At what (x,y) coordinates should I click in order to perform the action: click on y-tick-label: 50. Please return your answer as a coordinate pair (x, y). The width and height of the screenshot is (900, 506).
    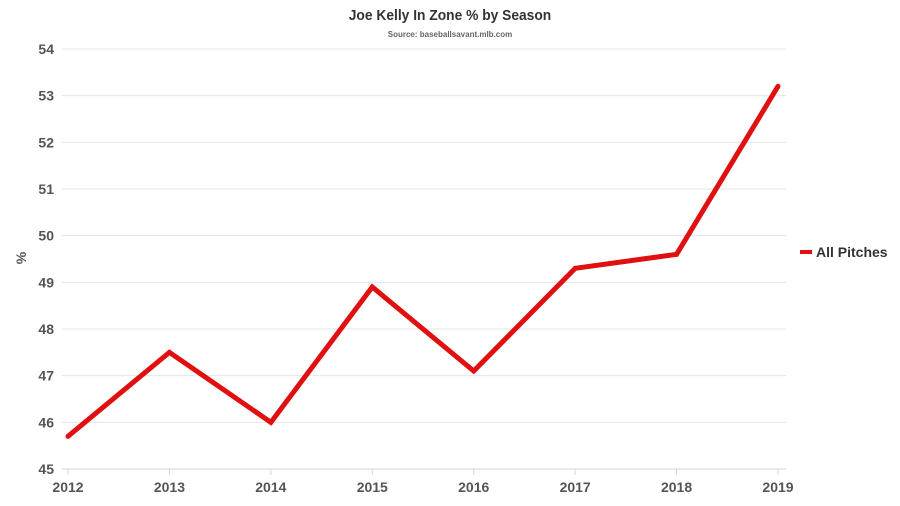
    Looking at the image, I should click on (46, 236).